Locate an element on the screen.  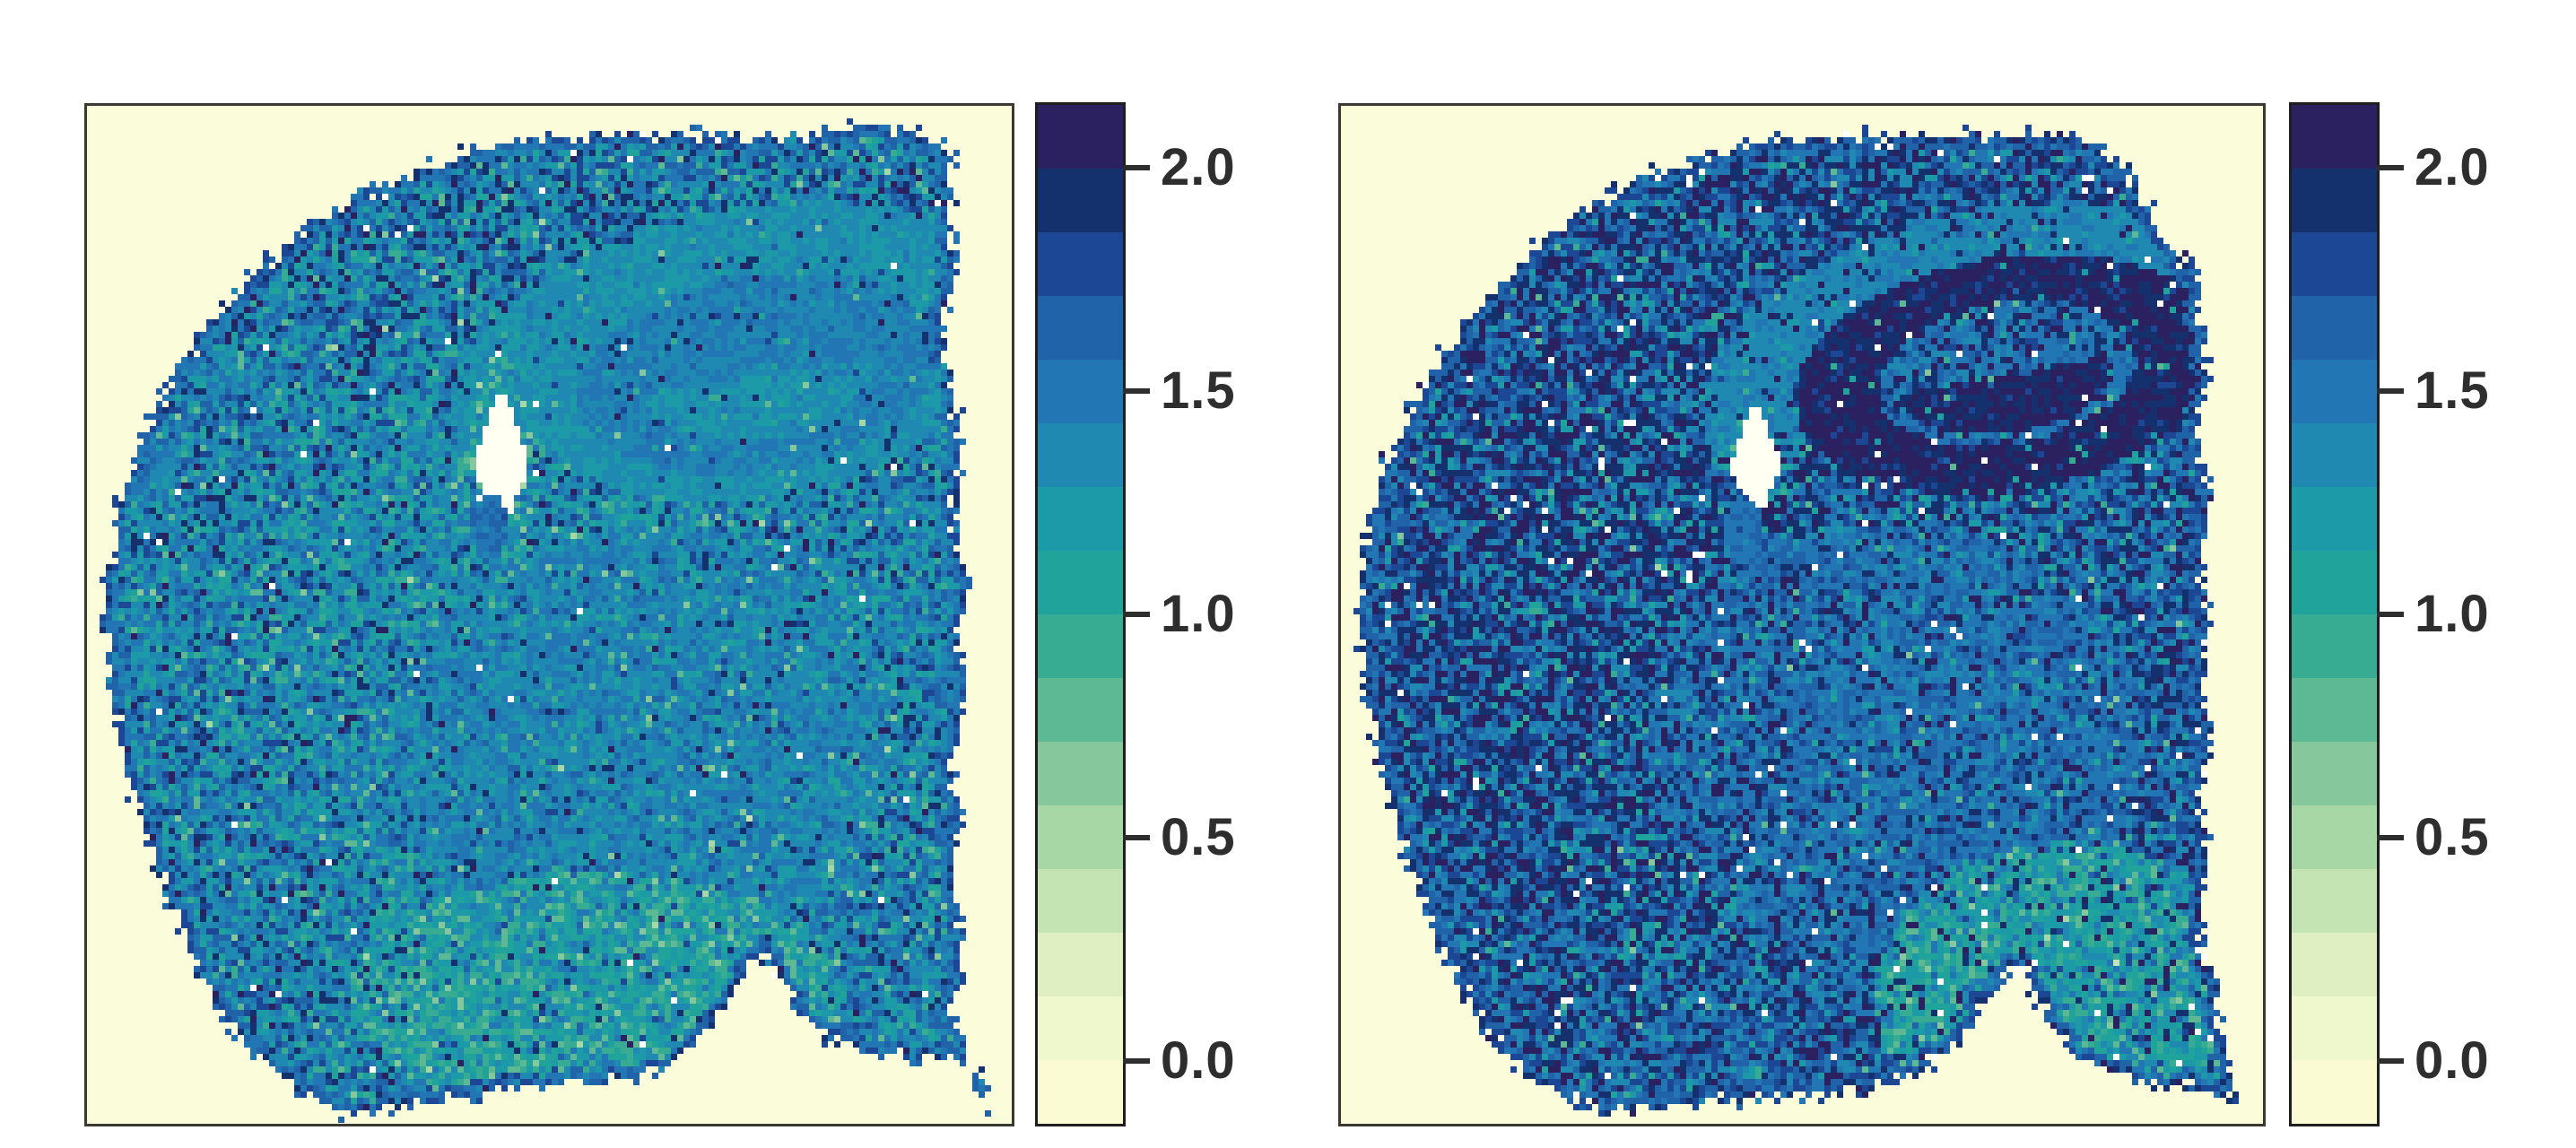
colorbar-left is located at coordinates (1080, 614).